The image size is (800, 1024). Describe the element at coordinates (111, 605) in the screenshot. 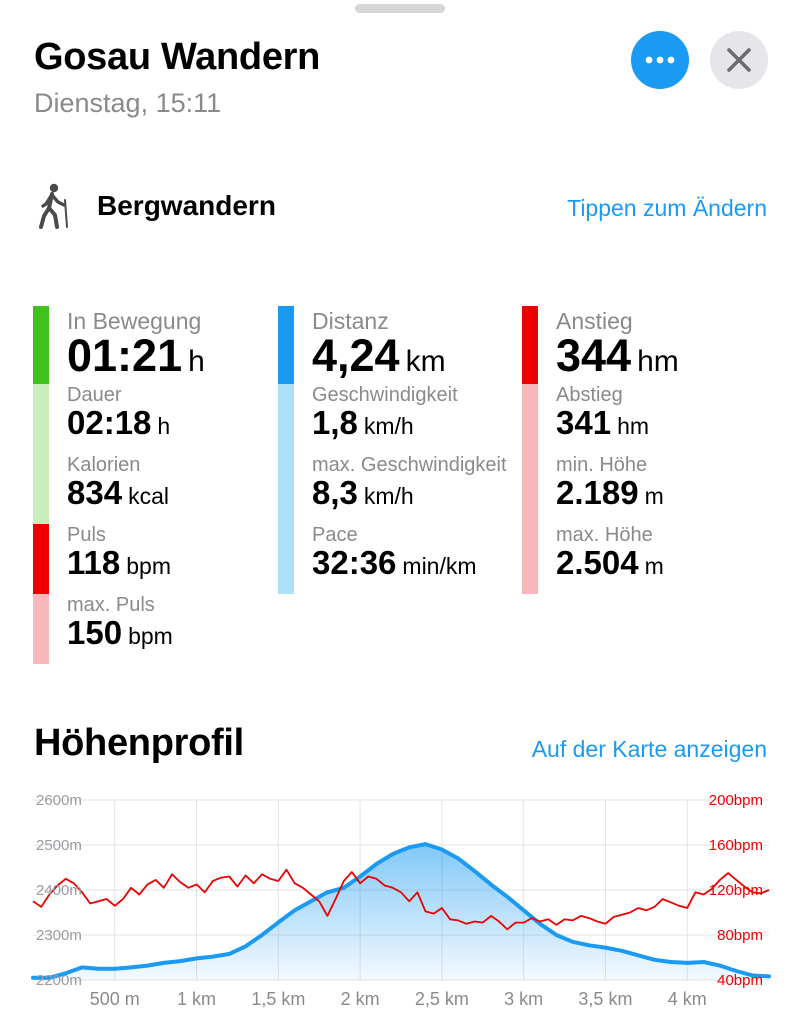

I see `metric-label: max. Puls` at that location.